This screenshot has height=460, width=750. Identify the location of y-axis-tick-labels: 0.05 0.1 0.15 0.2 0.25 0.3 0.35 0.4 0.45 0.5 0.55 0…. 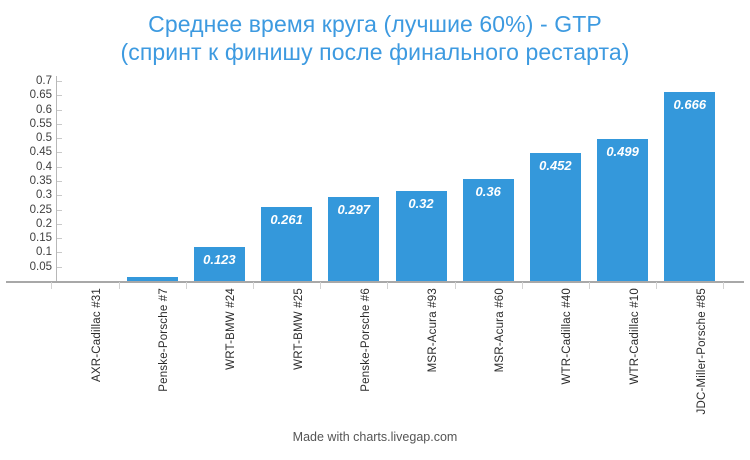
(26, 230).